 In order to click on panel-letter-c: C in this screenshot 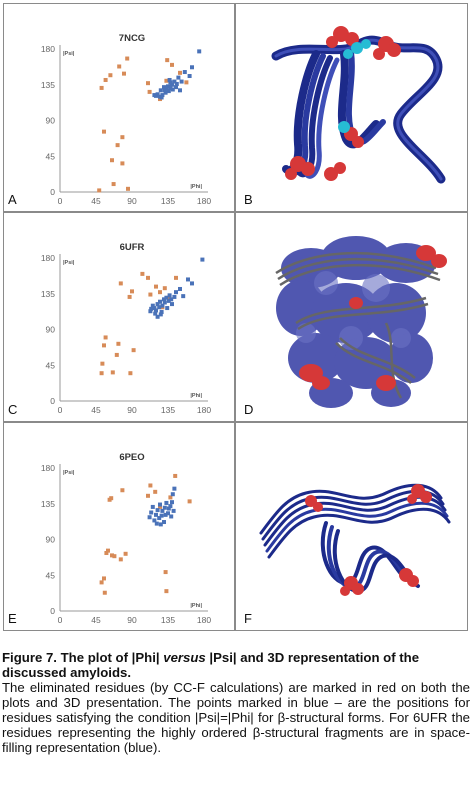, I will do `click(13, 409)`.